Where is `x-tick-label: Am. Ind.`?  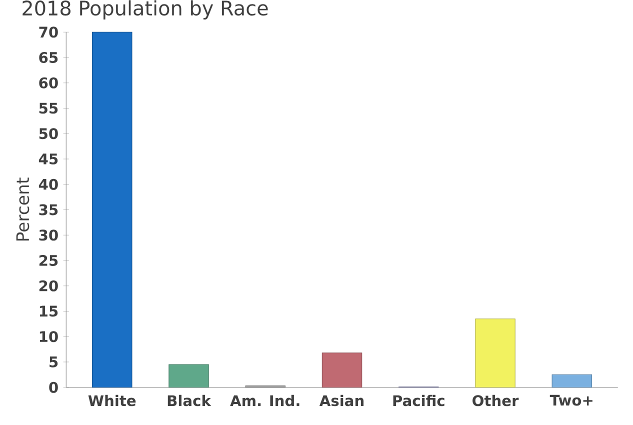
x-tick-label: Am. Ind. is located at coordinates (265, 400).